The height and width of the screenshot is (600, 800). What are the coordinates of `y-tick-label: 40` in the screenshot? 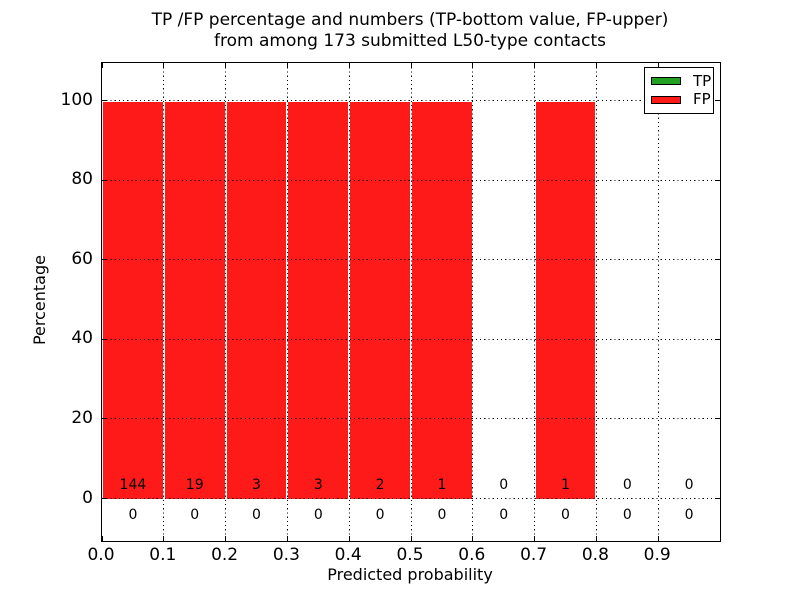 It's located at (82, 338).